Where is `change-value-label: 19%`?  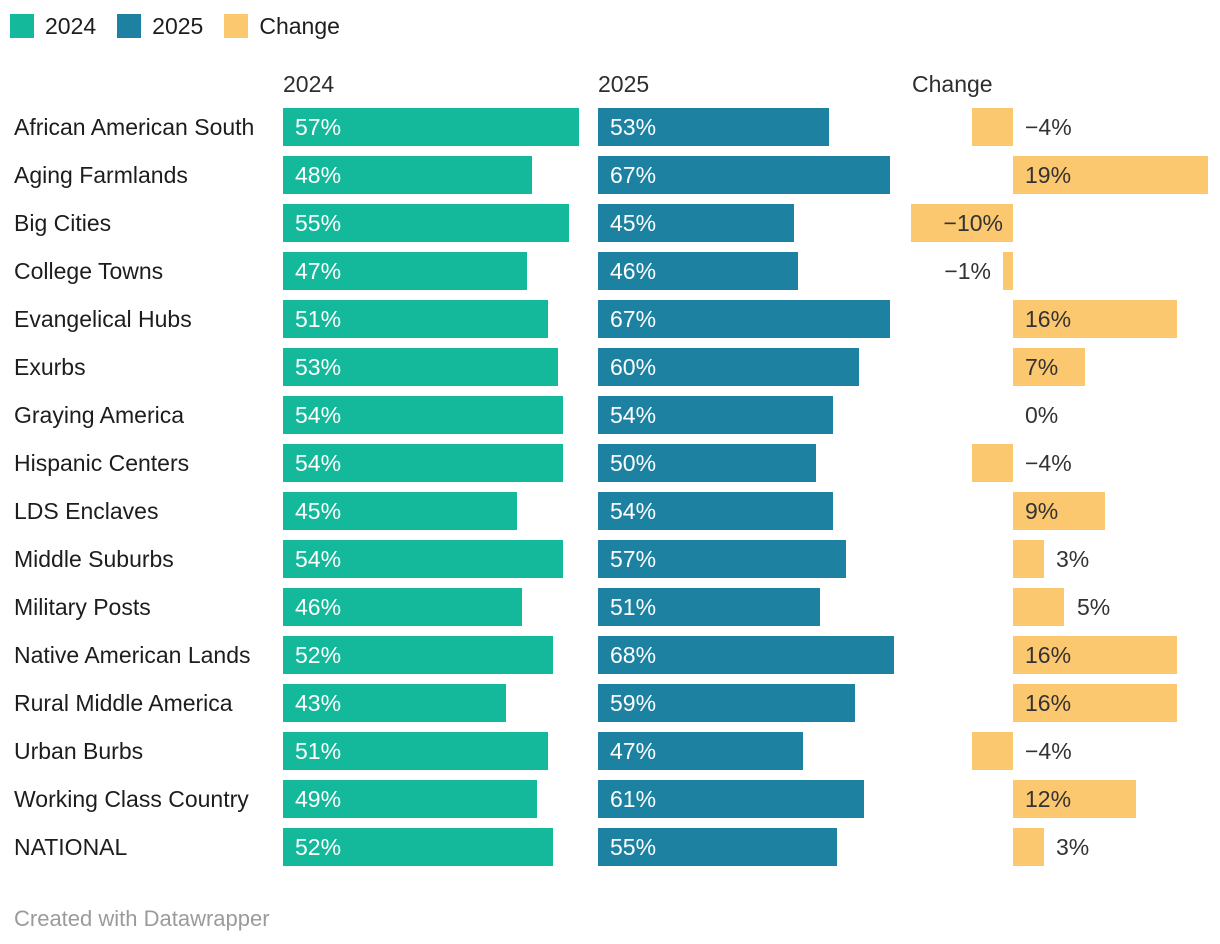 change-value-label: 19% is located at coordinates (1048, 175).